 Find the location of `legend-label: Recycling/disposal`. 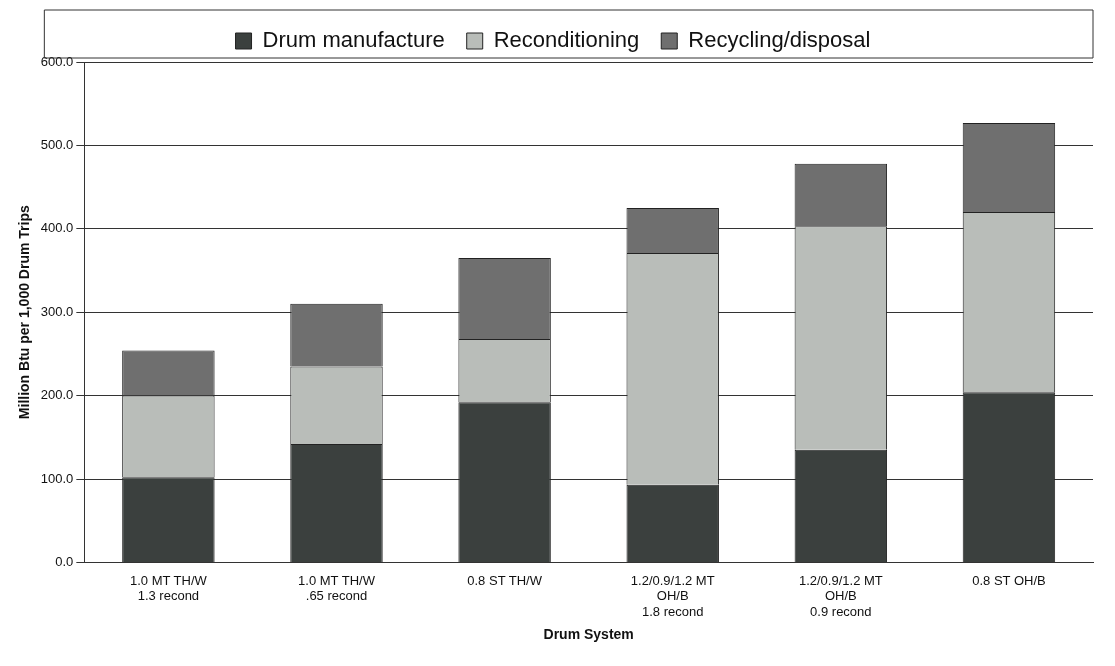

legend-label: Recycling/disposal is located at coordinates (779, 40).